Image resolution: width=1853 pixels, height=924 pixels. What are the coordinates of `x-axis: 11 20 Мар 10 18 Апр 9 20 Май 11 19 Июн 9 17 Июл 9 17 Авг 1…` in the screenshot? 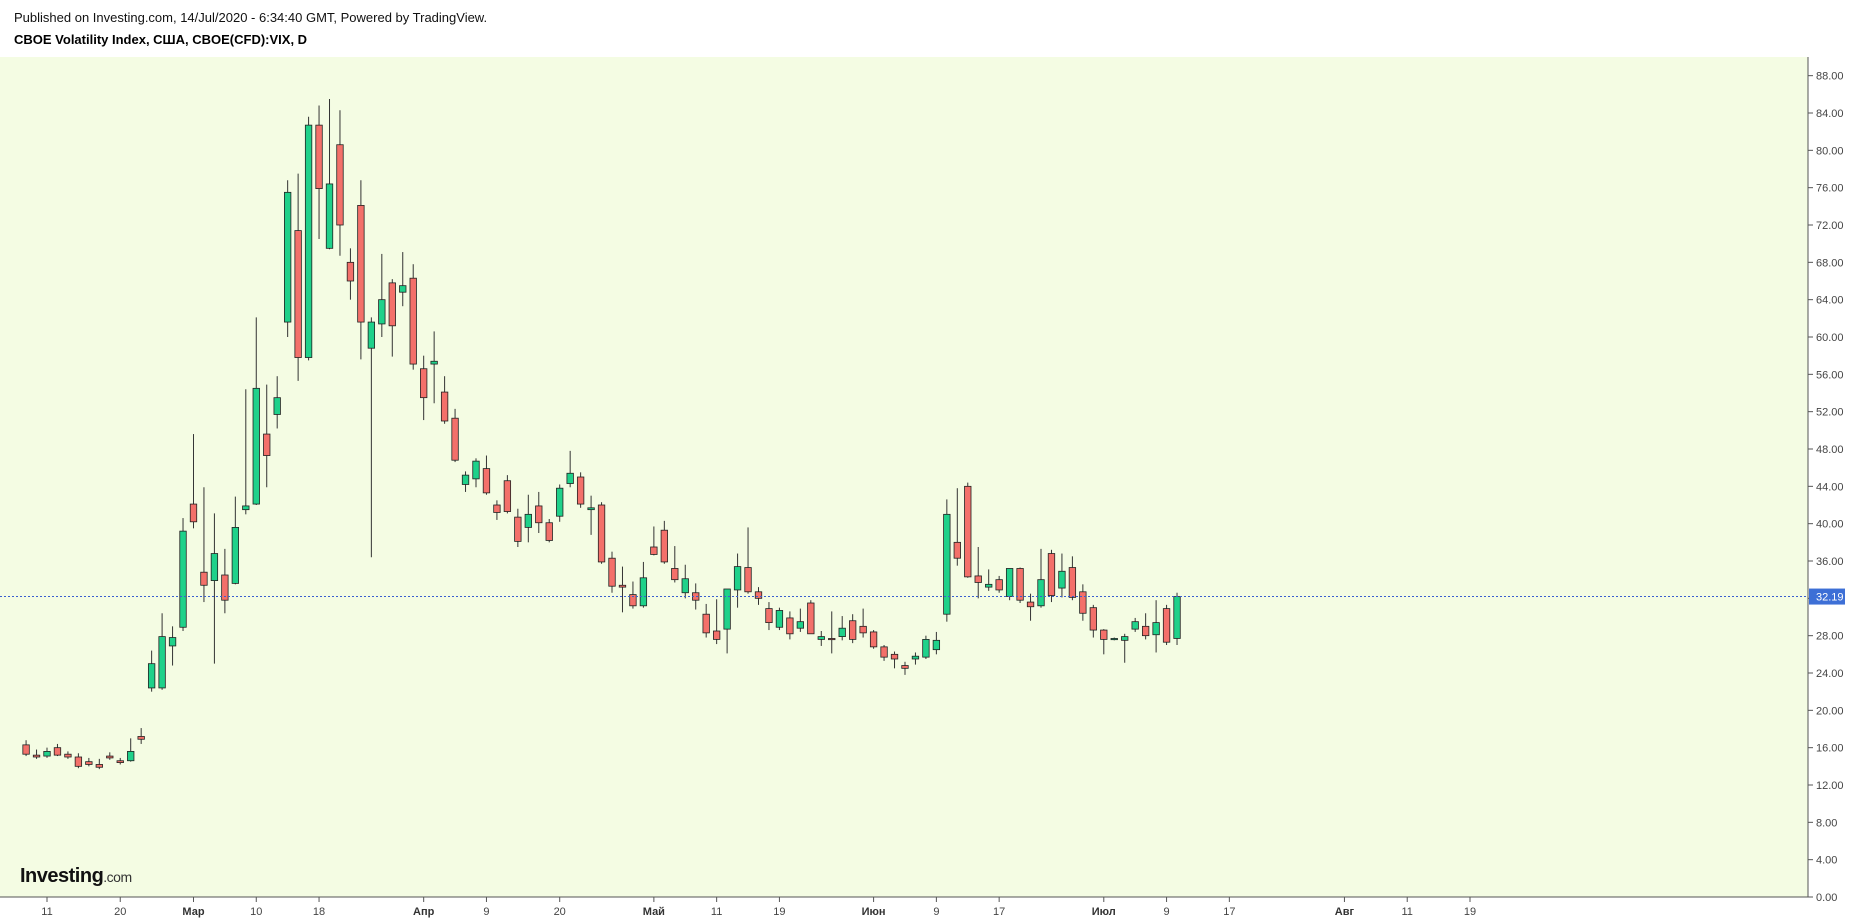 It's located at (758, 907).